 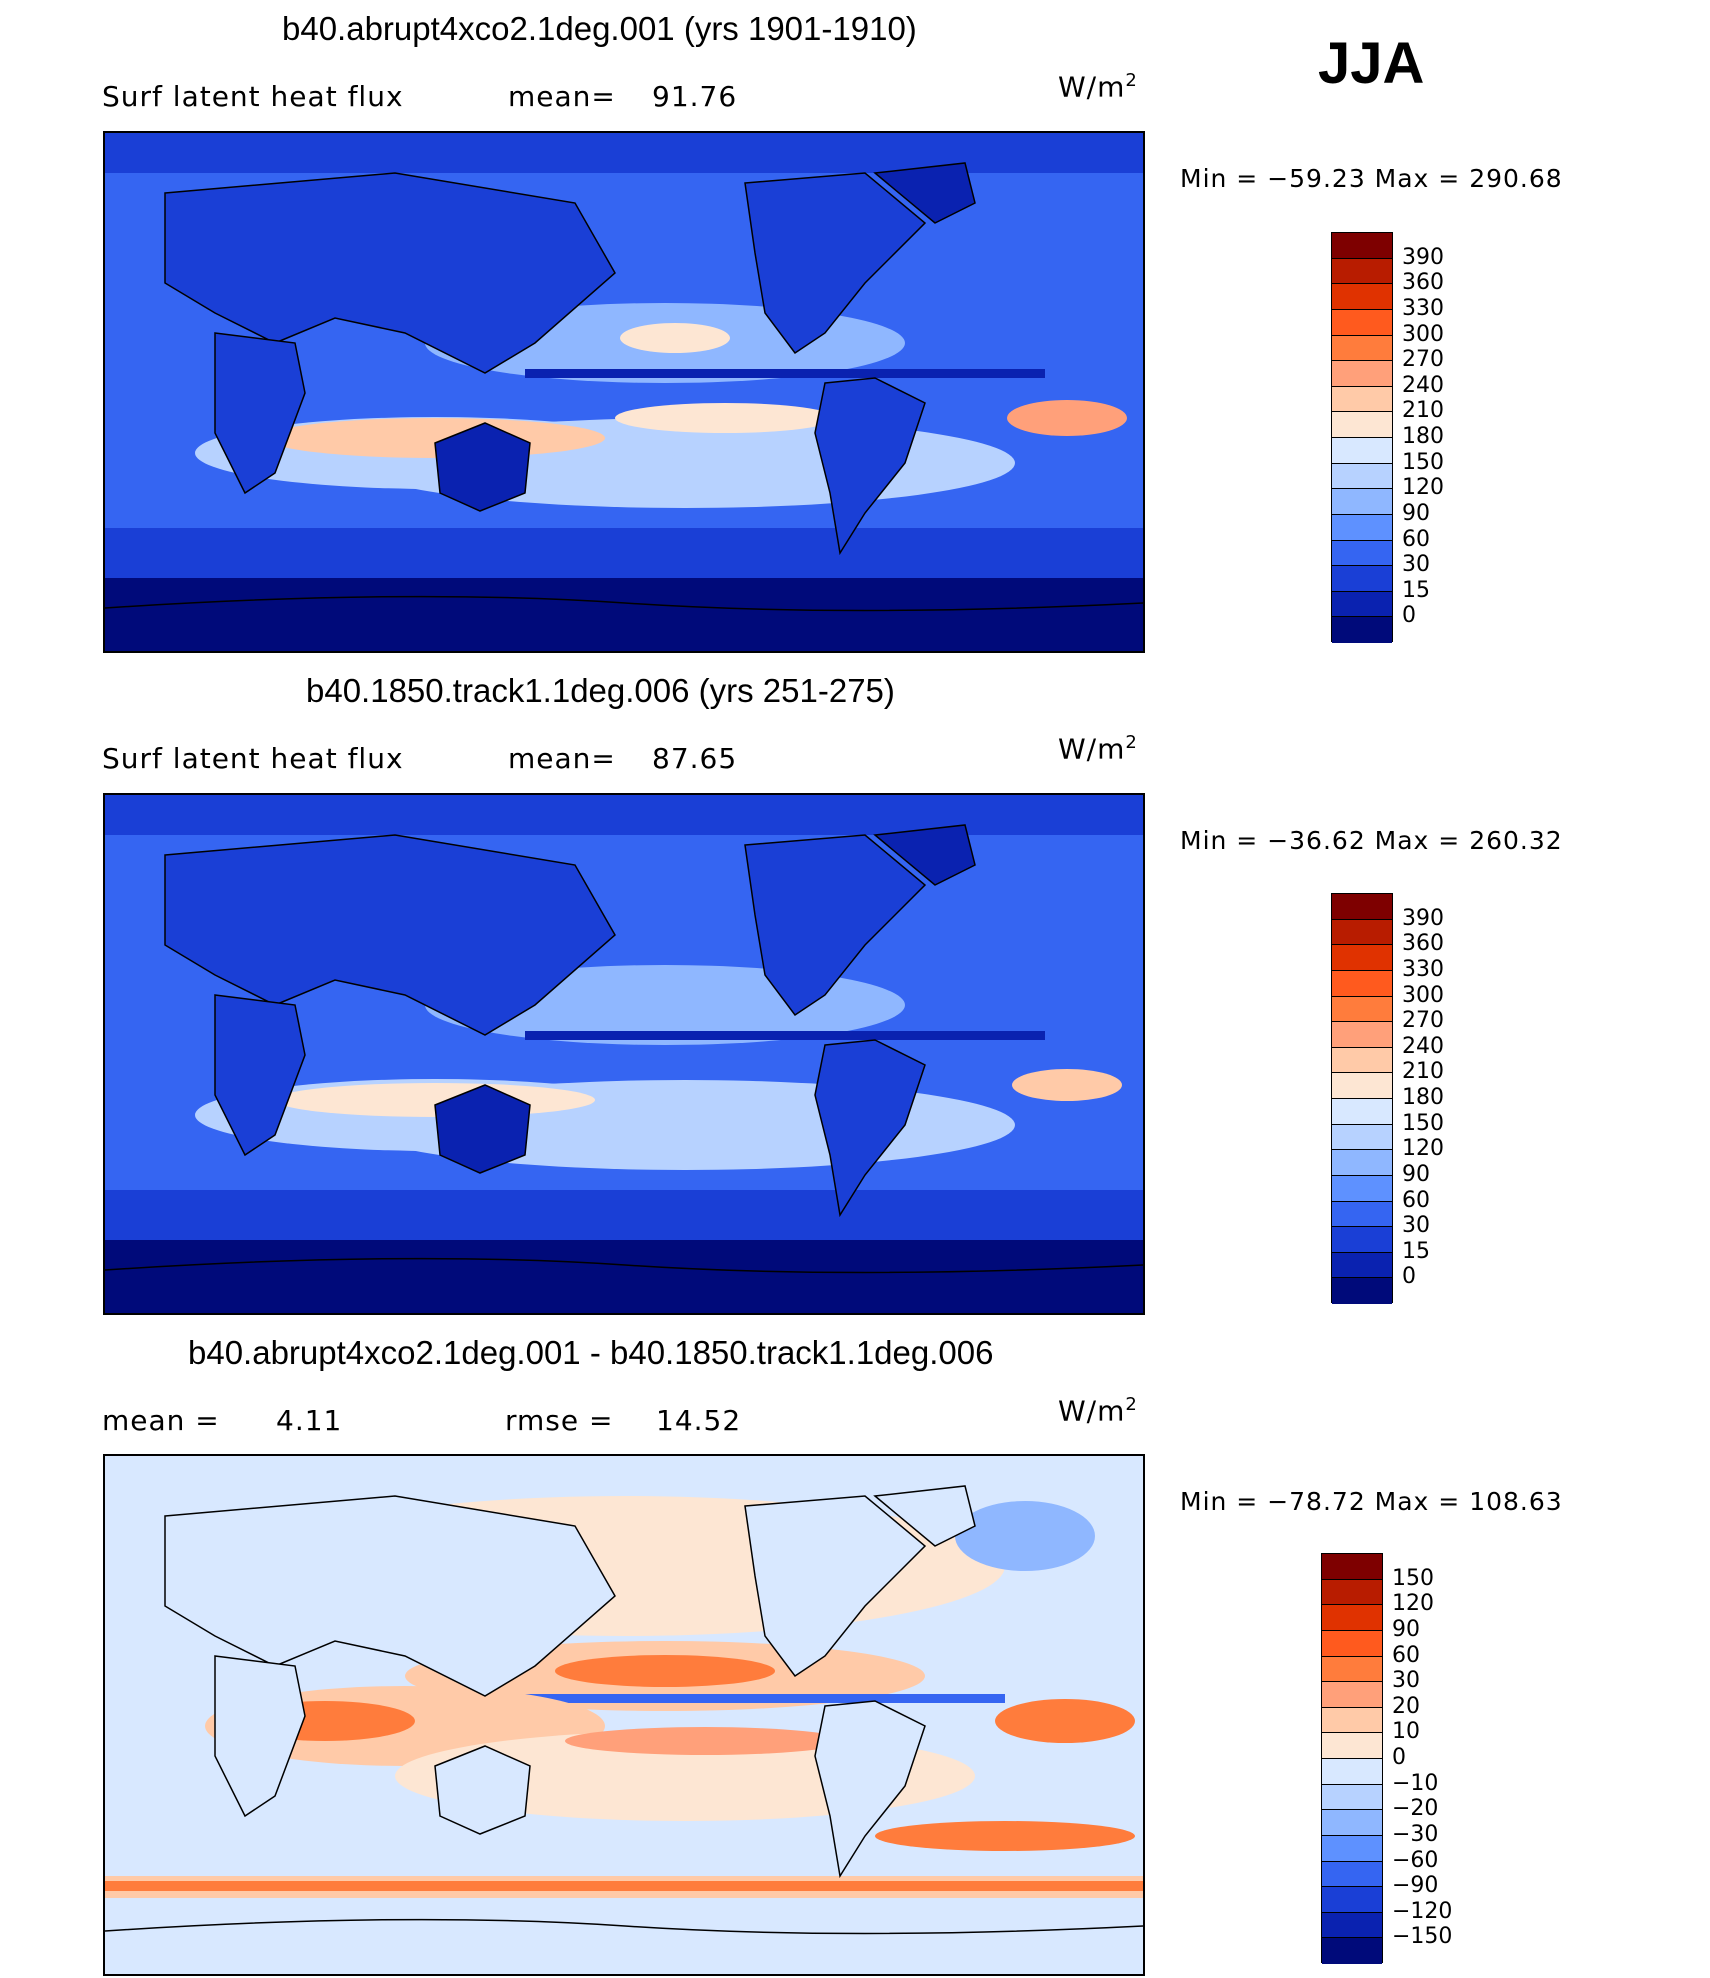 I want to click on colorbar-tick-label: −120, so click(x=1422, y=1911).